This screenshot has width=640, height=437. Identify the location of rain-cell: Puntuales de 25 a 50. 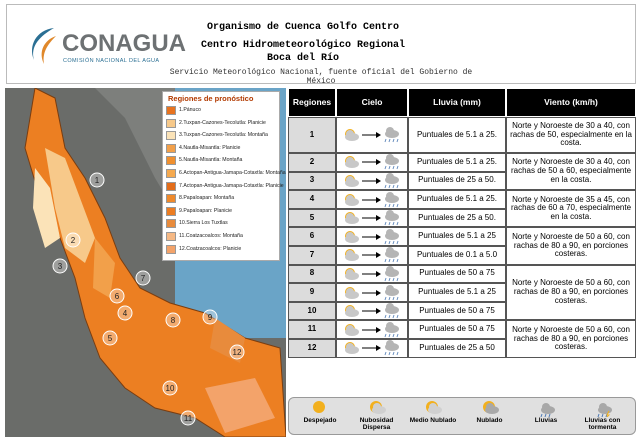
(457, 348).